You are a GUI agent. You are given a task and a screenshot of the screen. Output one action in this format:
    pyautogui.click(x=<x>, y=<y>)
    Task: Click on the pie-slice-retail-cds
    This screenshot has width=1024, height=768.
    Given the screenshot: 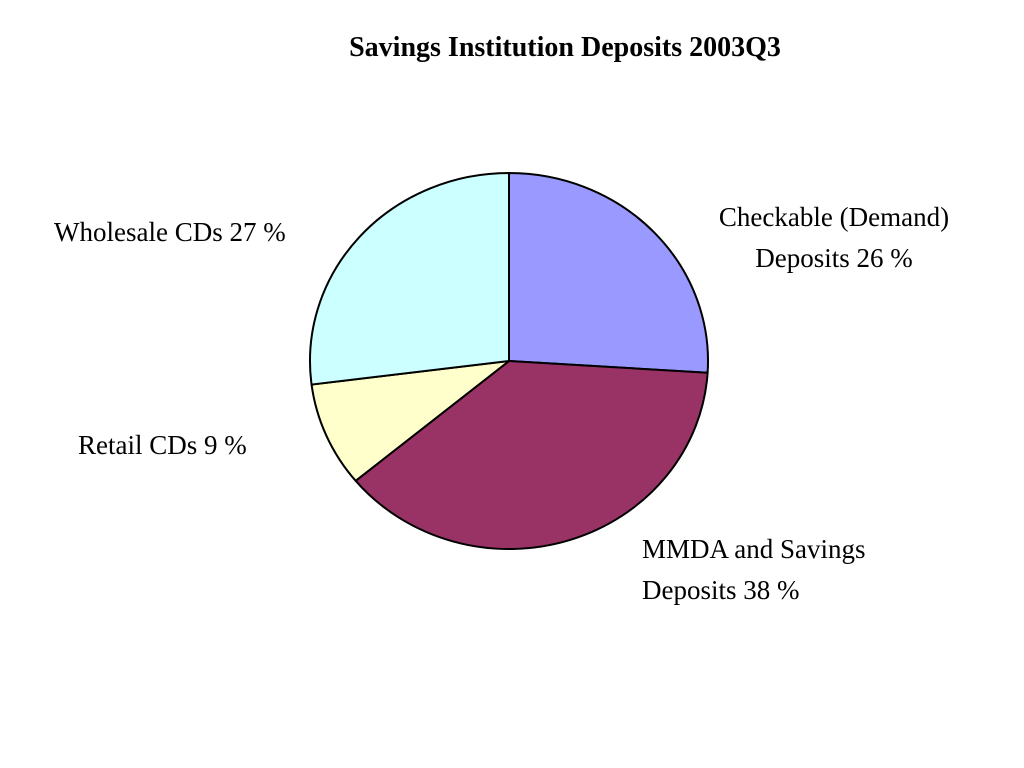 What is the action you would take?
    pyautogui.click(x=410, y=421)
    